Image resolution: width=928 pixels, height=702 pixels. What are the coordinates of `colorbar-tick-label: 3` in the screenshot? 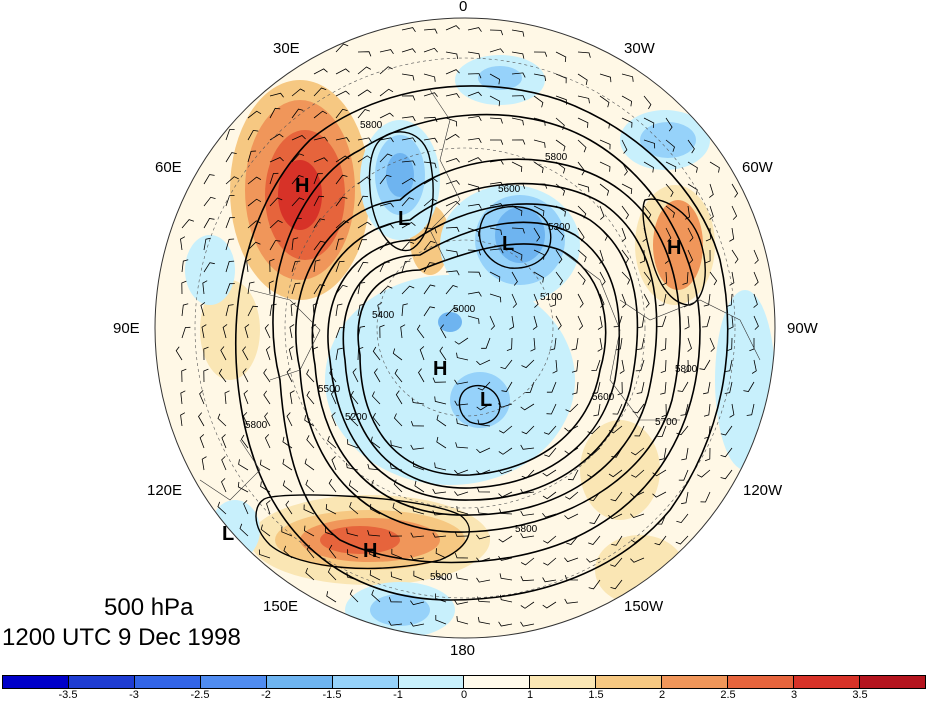 It's located at (794, 695).